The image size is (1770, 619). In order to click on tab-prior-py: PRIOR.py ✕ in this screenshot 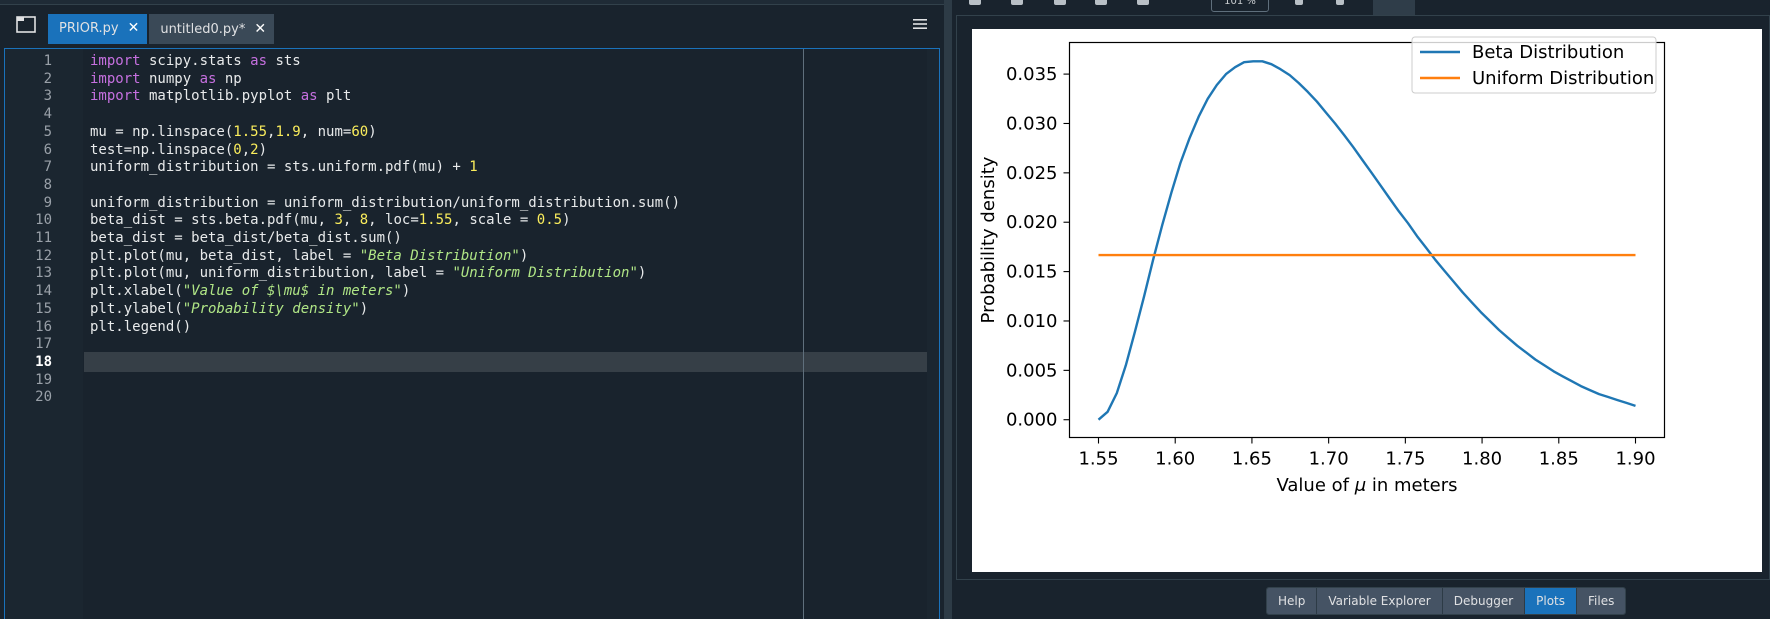, I will do `click(98, 29)`.